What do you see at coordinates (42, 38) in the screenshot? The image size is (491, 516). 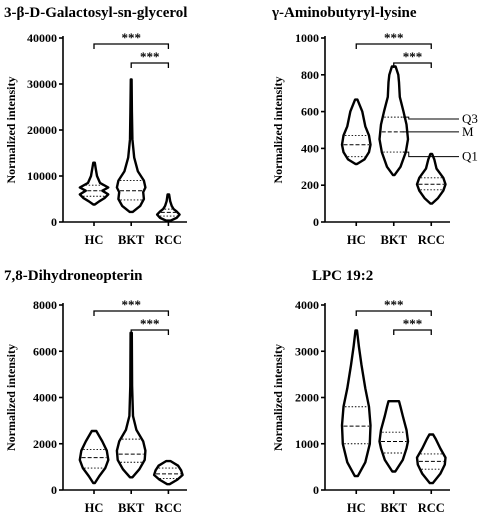 I see `y-tick-label: 40000` at bounding box center [42, 38].